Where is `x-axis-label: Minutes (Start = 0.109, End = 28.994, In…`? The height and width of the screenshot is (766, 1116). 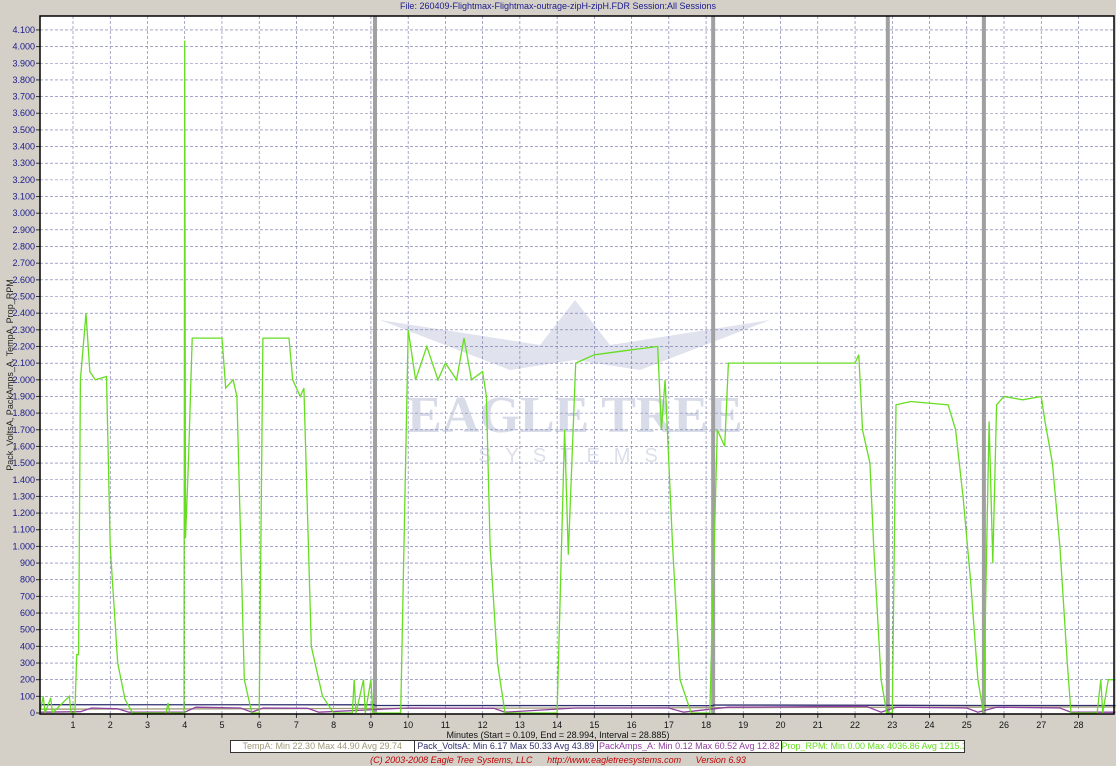
x-axis-label: Minutes (Start = 0.109, End = 28.994, In… is located at coordinates (558, 735).